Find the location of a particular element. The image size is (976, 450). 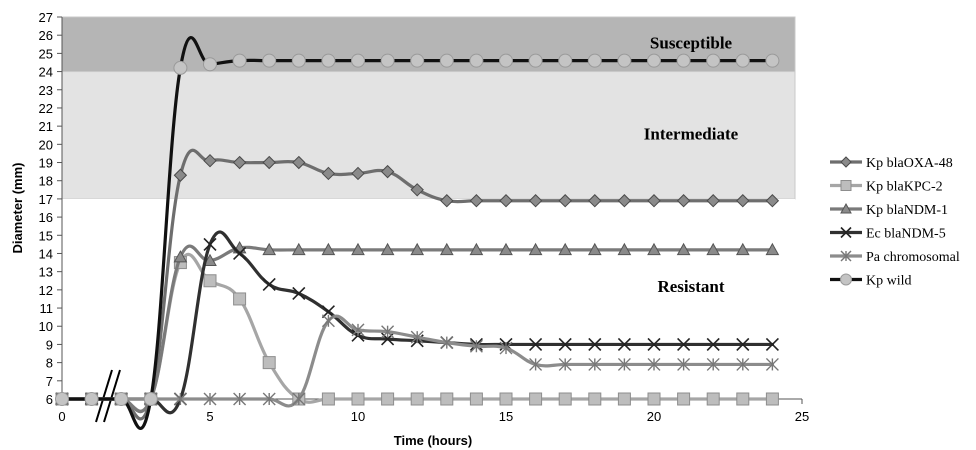

y-tick-label: 21 is located at coordinates (46, 126).